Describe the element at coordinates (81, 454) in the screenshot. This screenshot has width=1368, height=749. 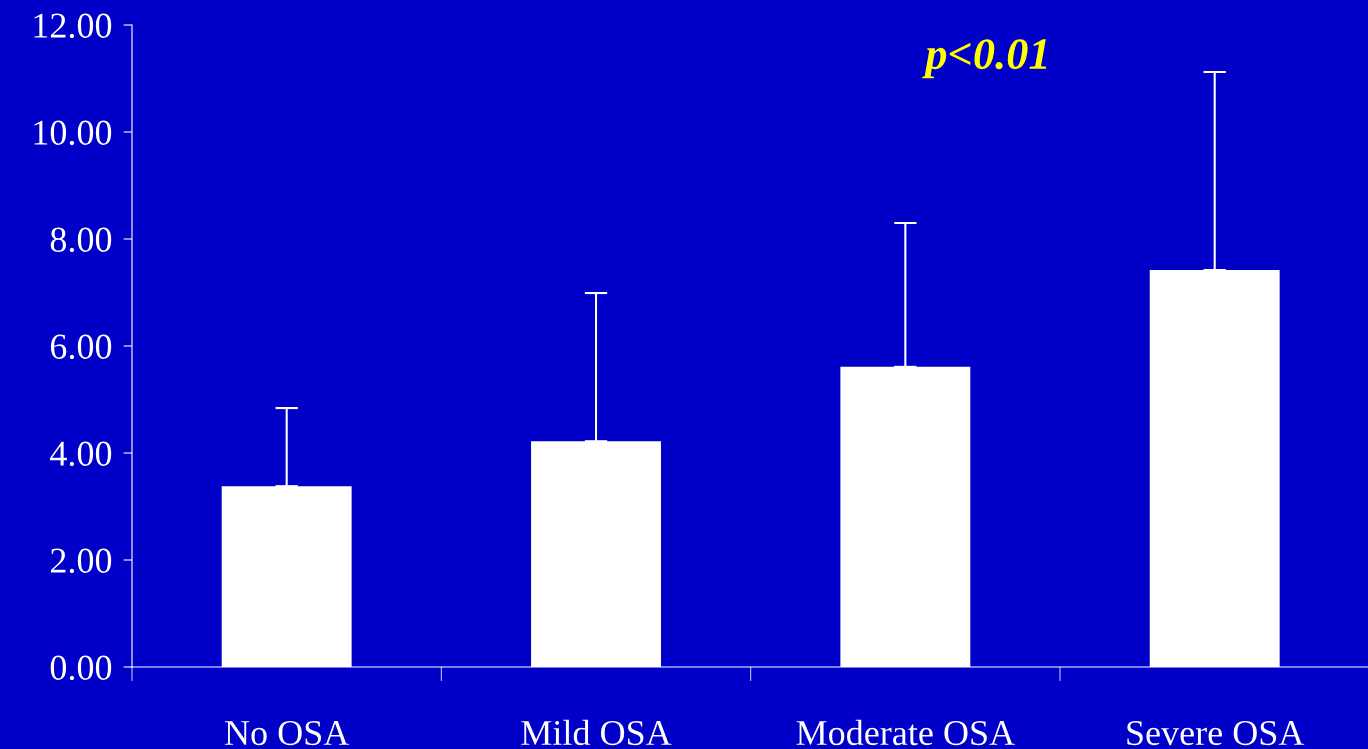
I see `y-tick-label: 4.00` at that location.